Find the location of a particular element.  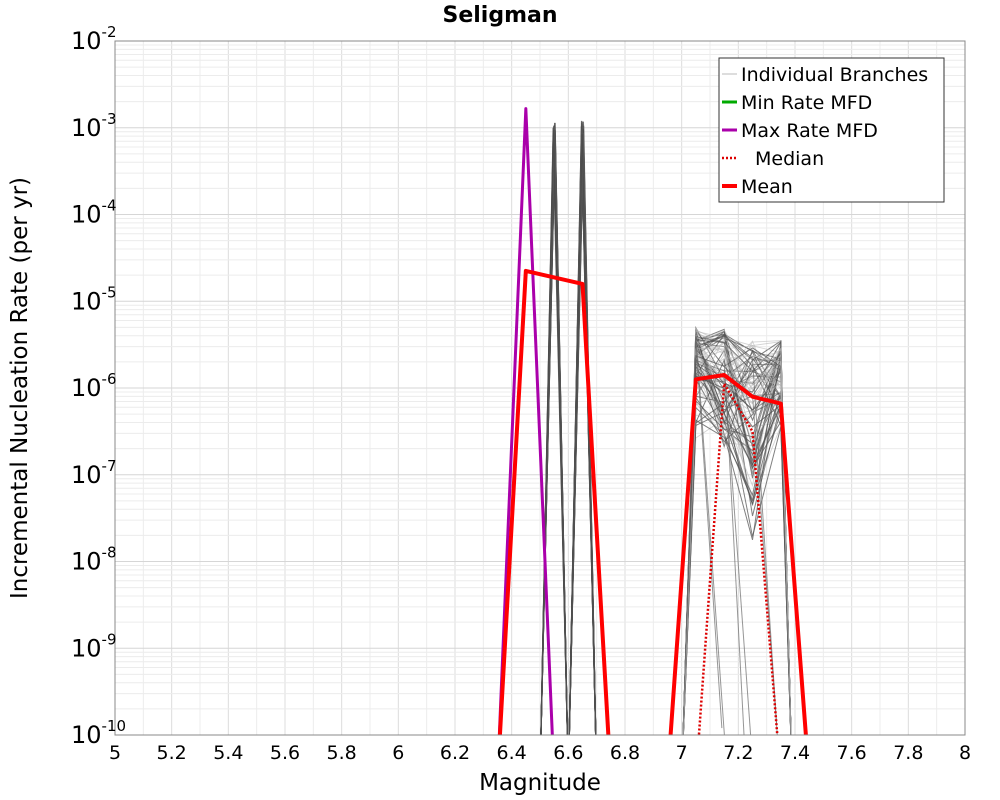

legend-box is located at coordinates (831, 130).